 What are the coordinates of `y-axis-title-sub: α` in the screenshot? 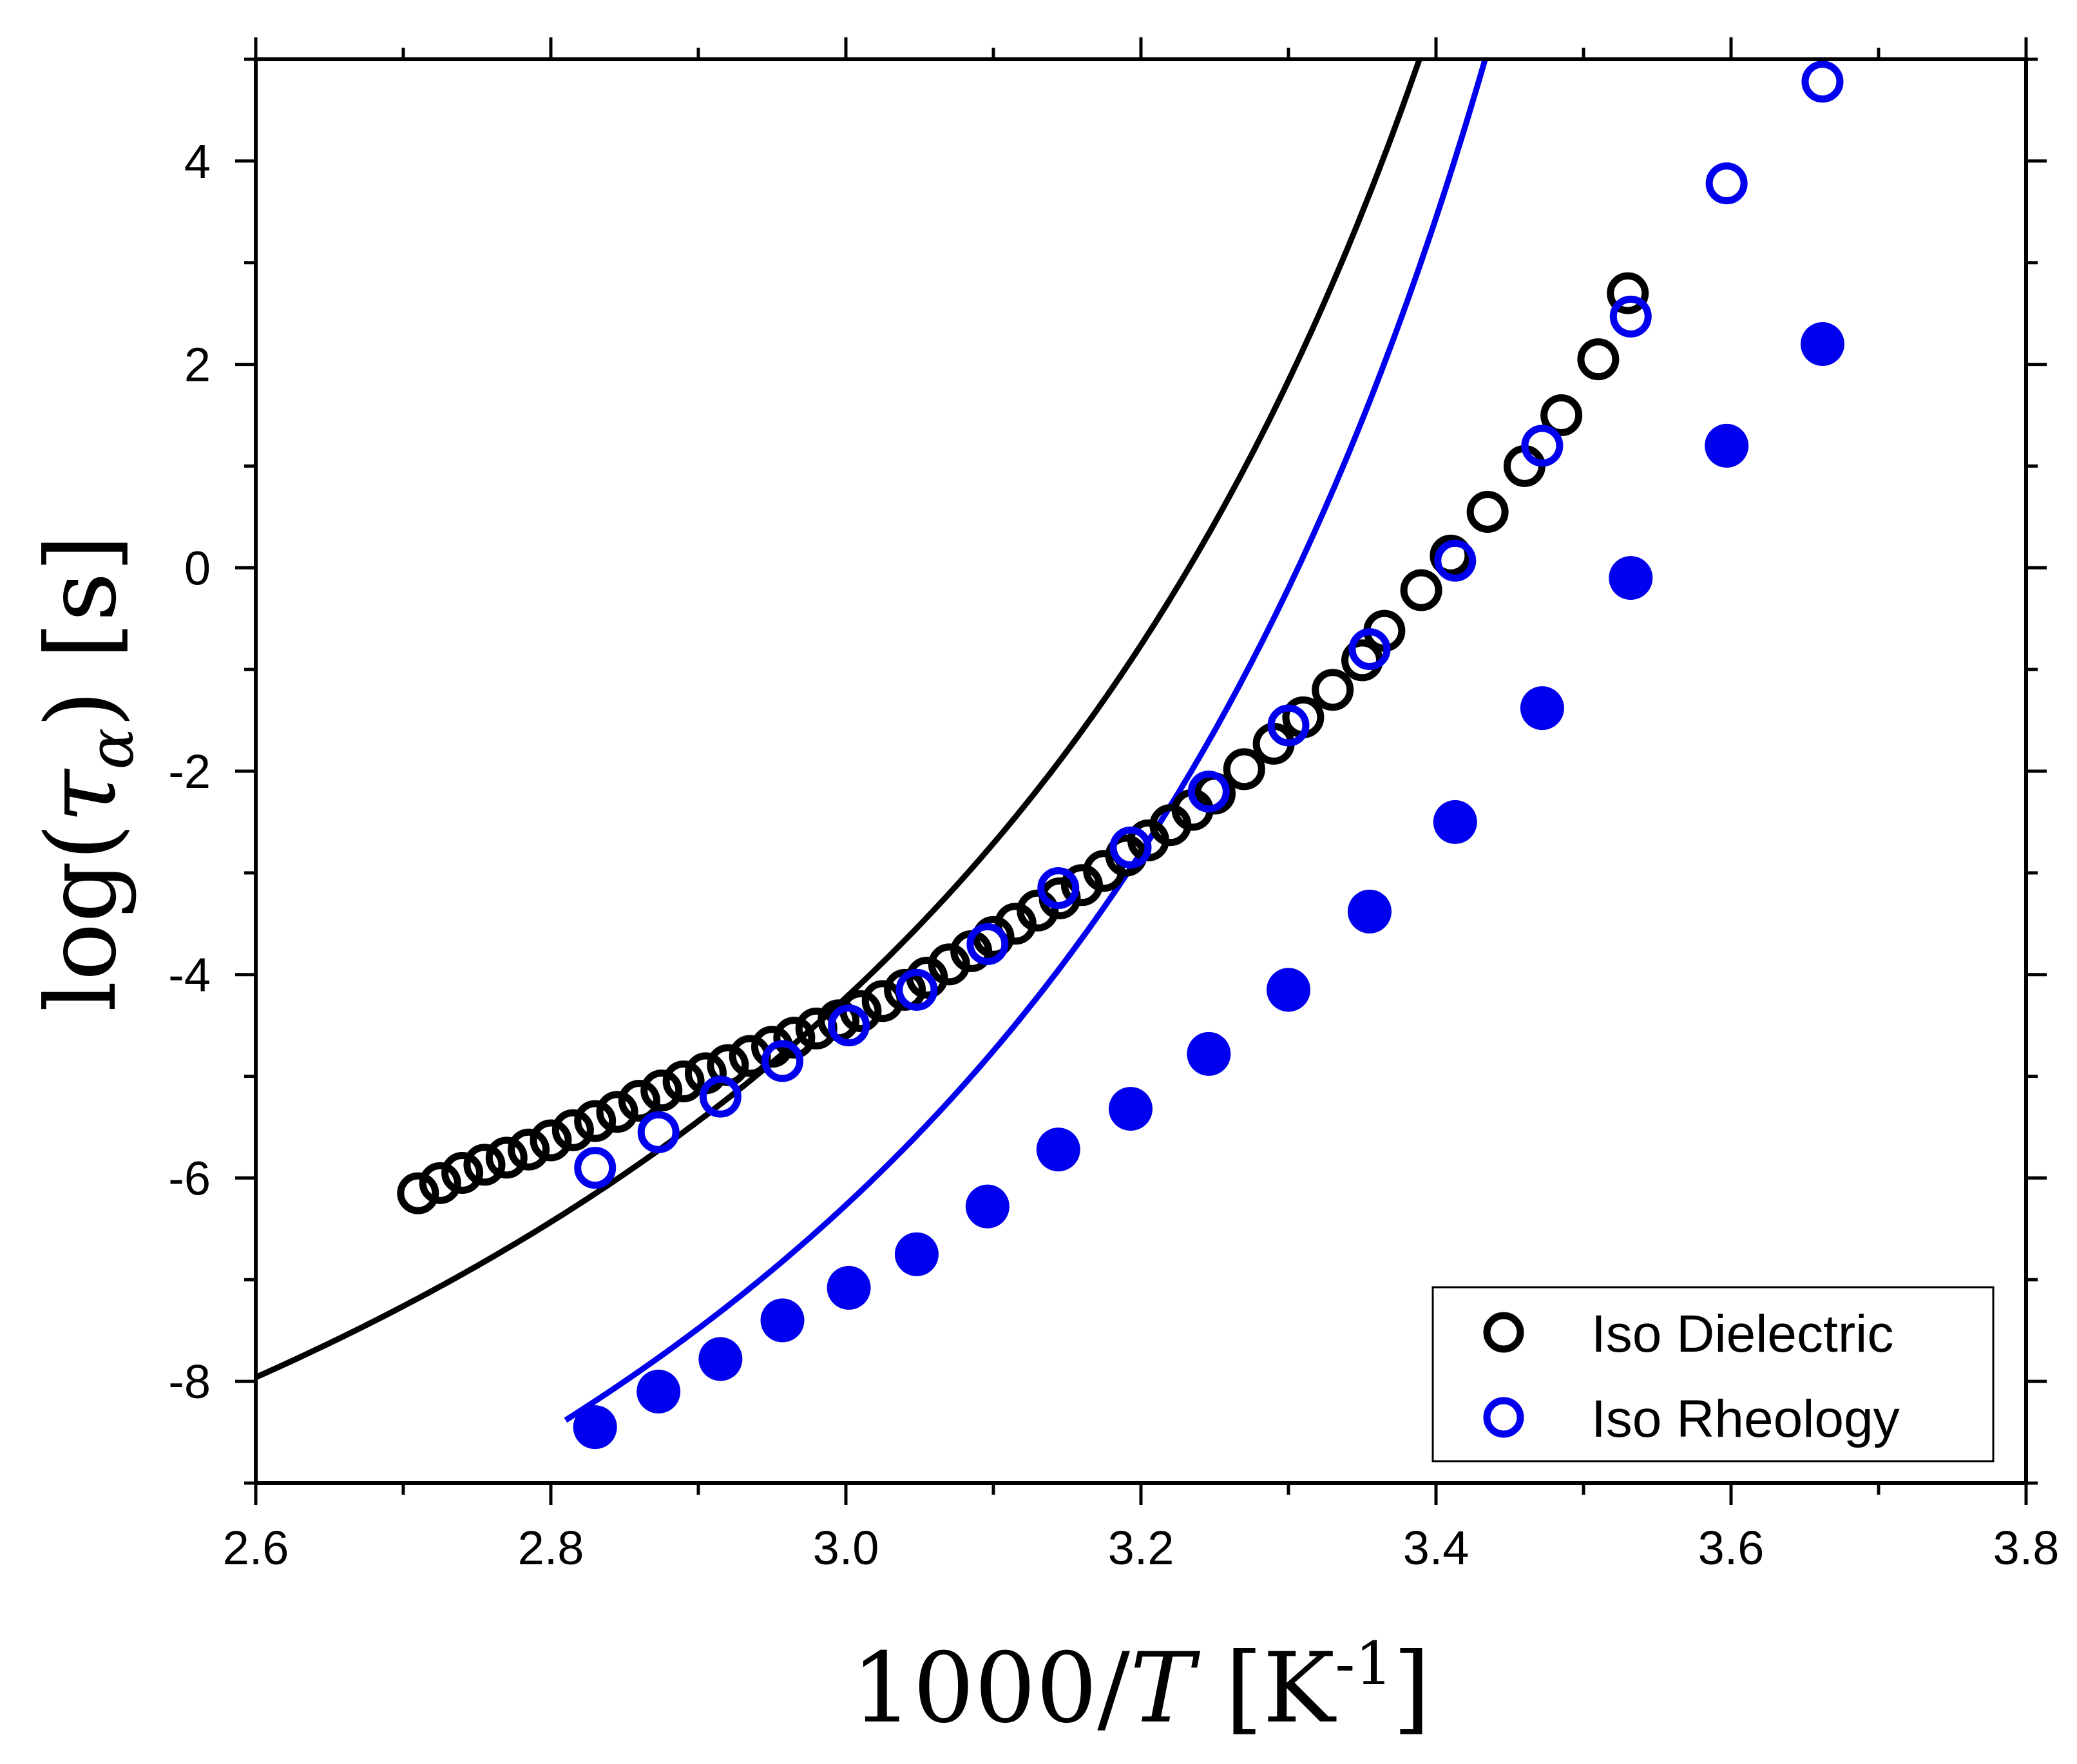 It's located at (111, 749).